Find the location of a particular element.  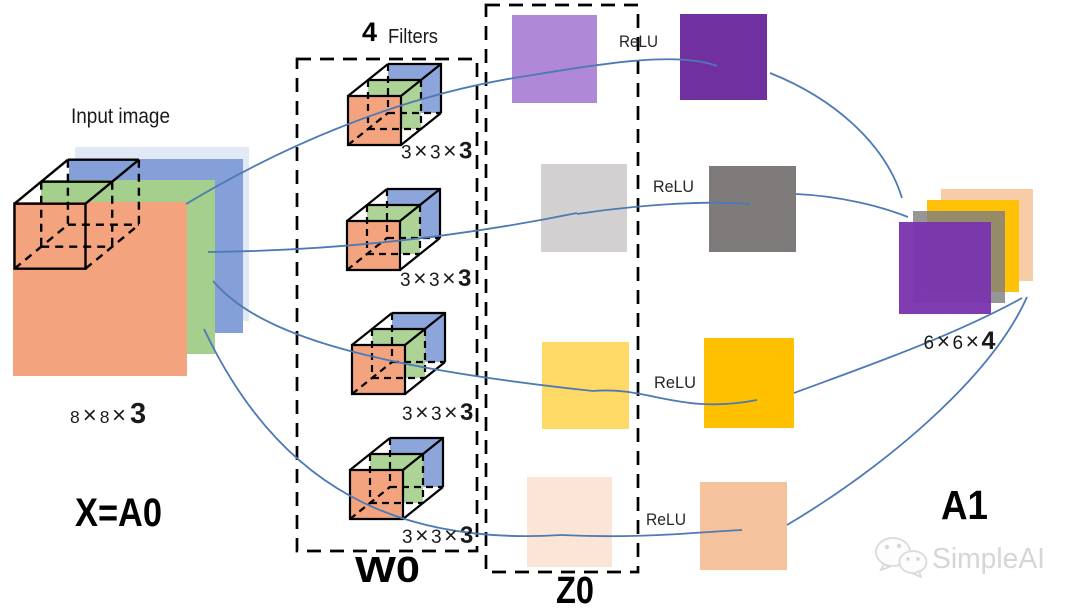

svg-text:6×6×4: 6 × 6 × 4 is located at coordinates (960, 341).